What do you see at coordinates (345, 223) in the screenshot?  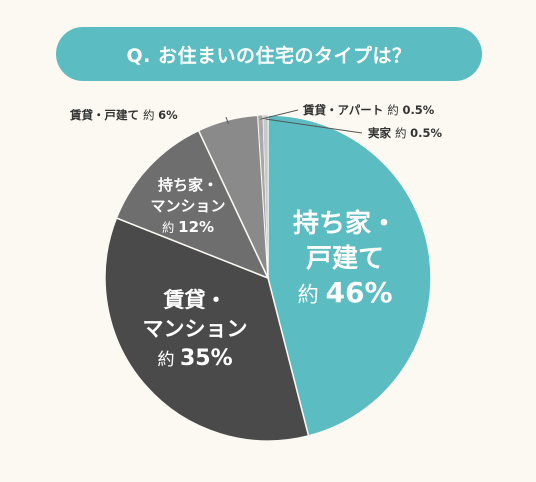 I see `label-owned-house-line1: 持ち家・` at bounding box center [345, 223].